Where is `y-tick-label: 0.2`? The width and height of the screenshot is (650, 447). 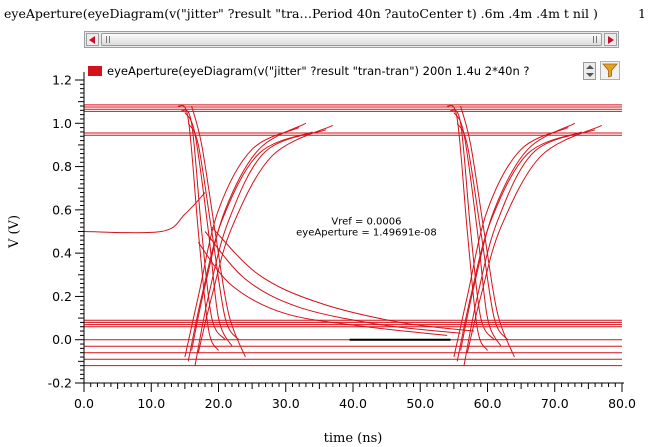 y-tick-label: 0.2 is located at coordinates (62, 296).